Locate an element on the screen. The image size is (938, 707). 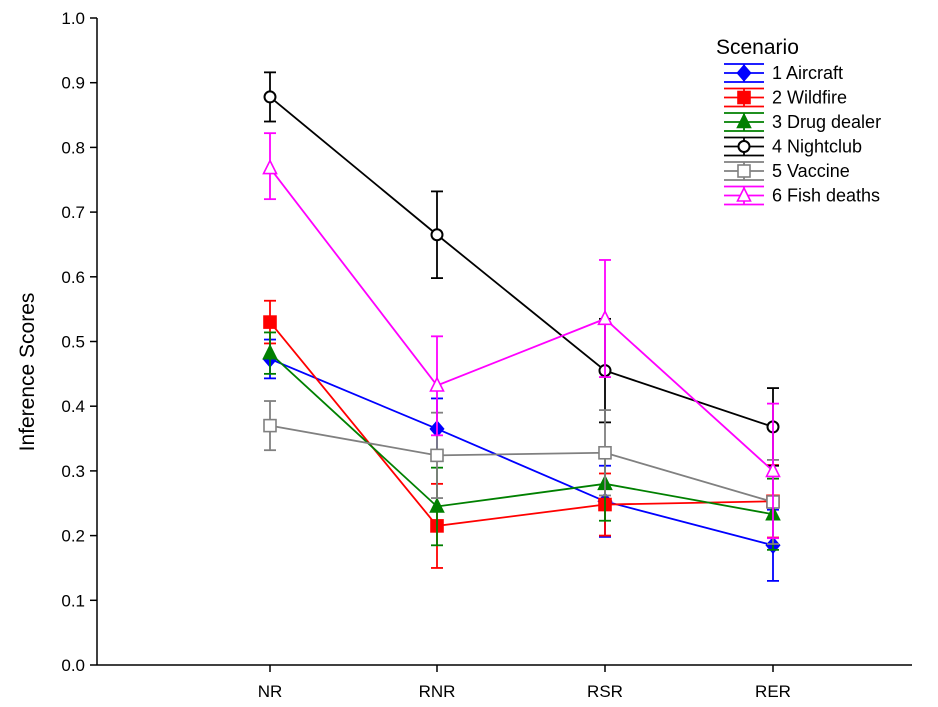
y-tick-label: 0.8 is located at coordinates (73, 147).